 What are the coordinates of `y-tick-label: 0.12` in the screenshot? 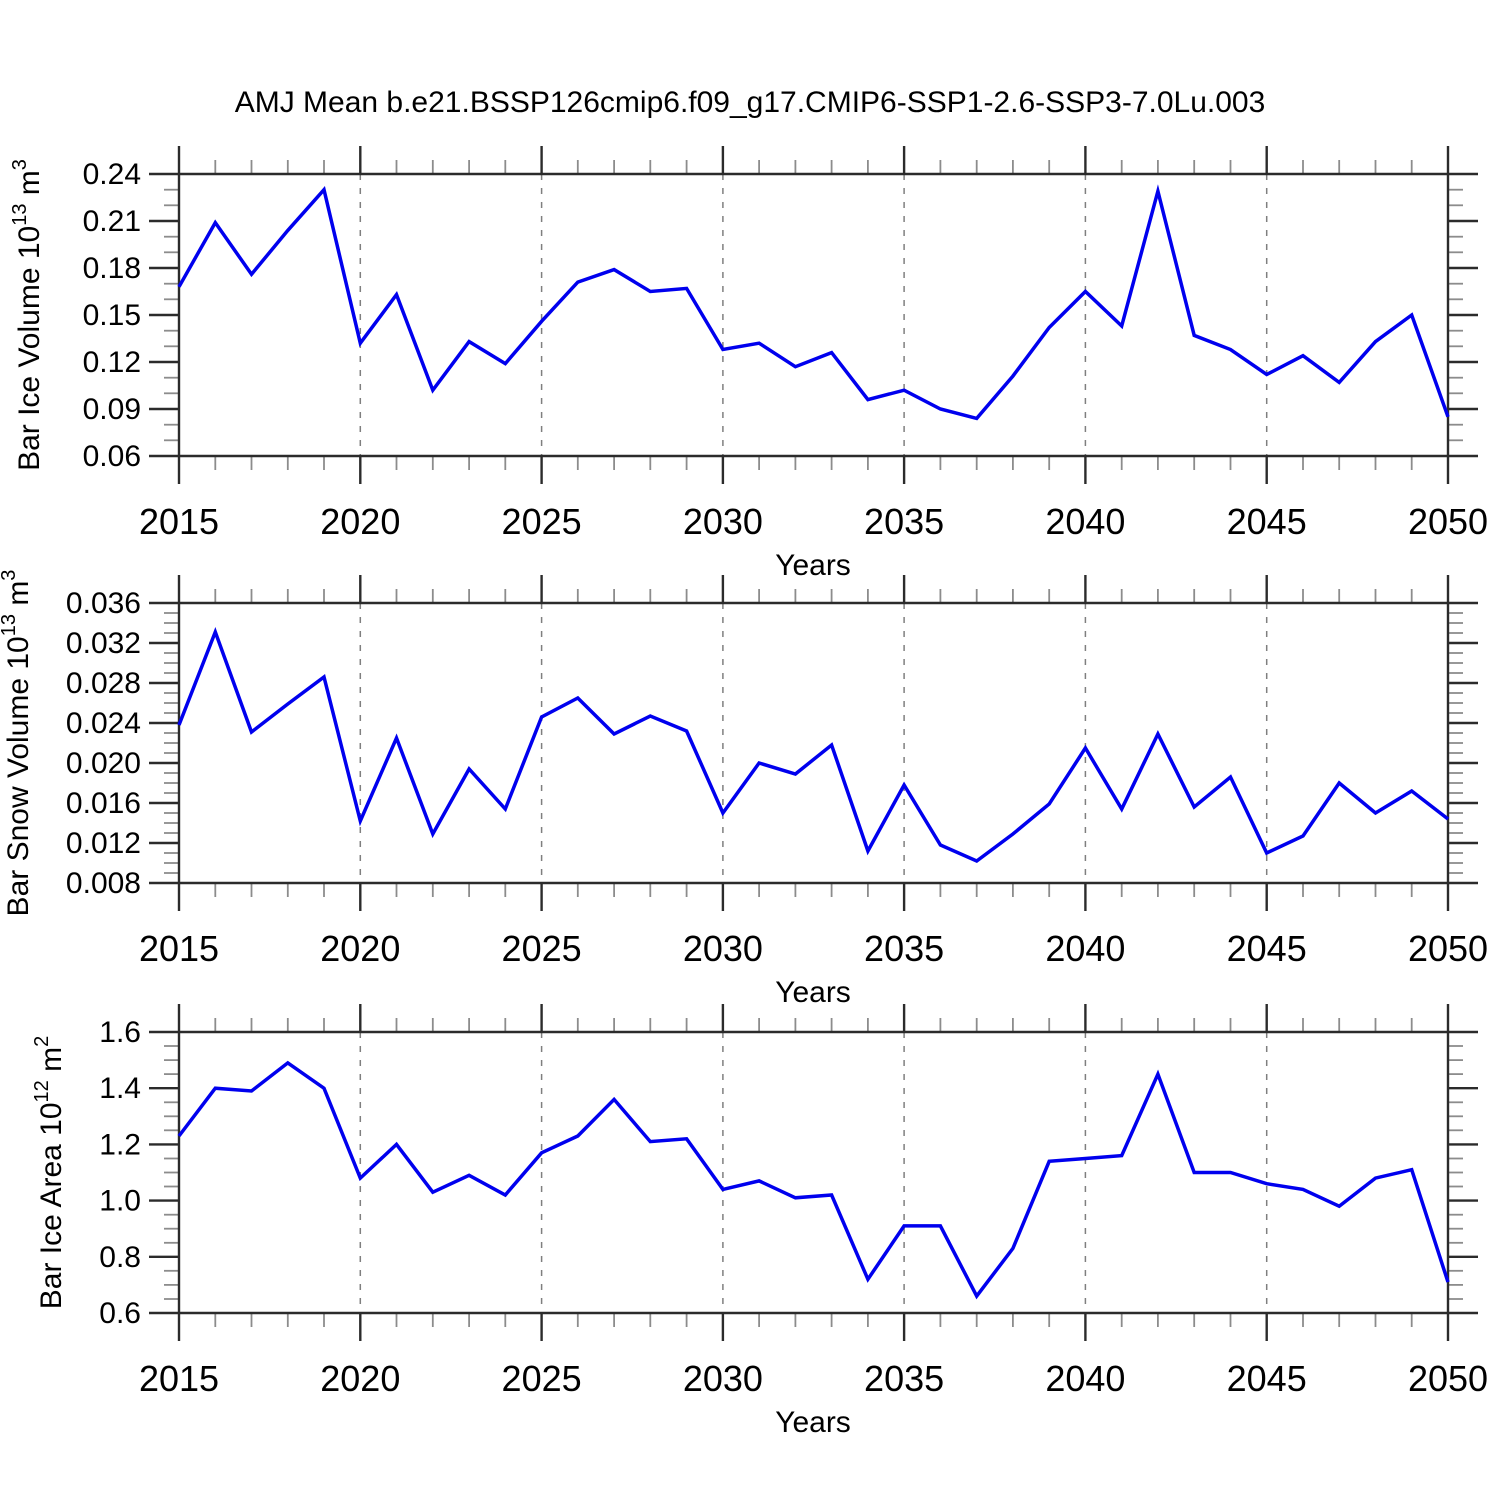 It's located at (112, 362).